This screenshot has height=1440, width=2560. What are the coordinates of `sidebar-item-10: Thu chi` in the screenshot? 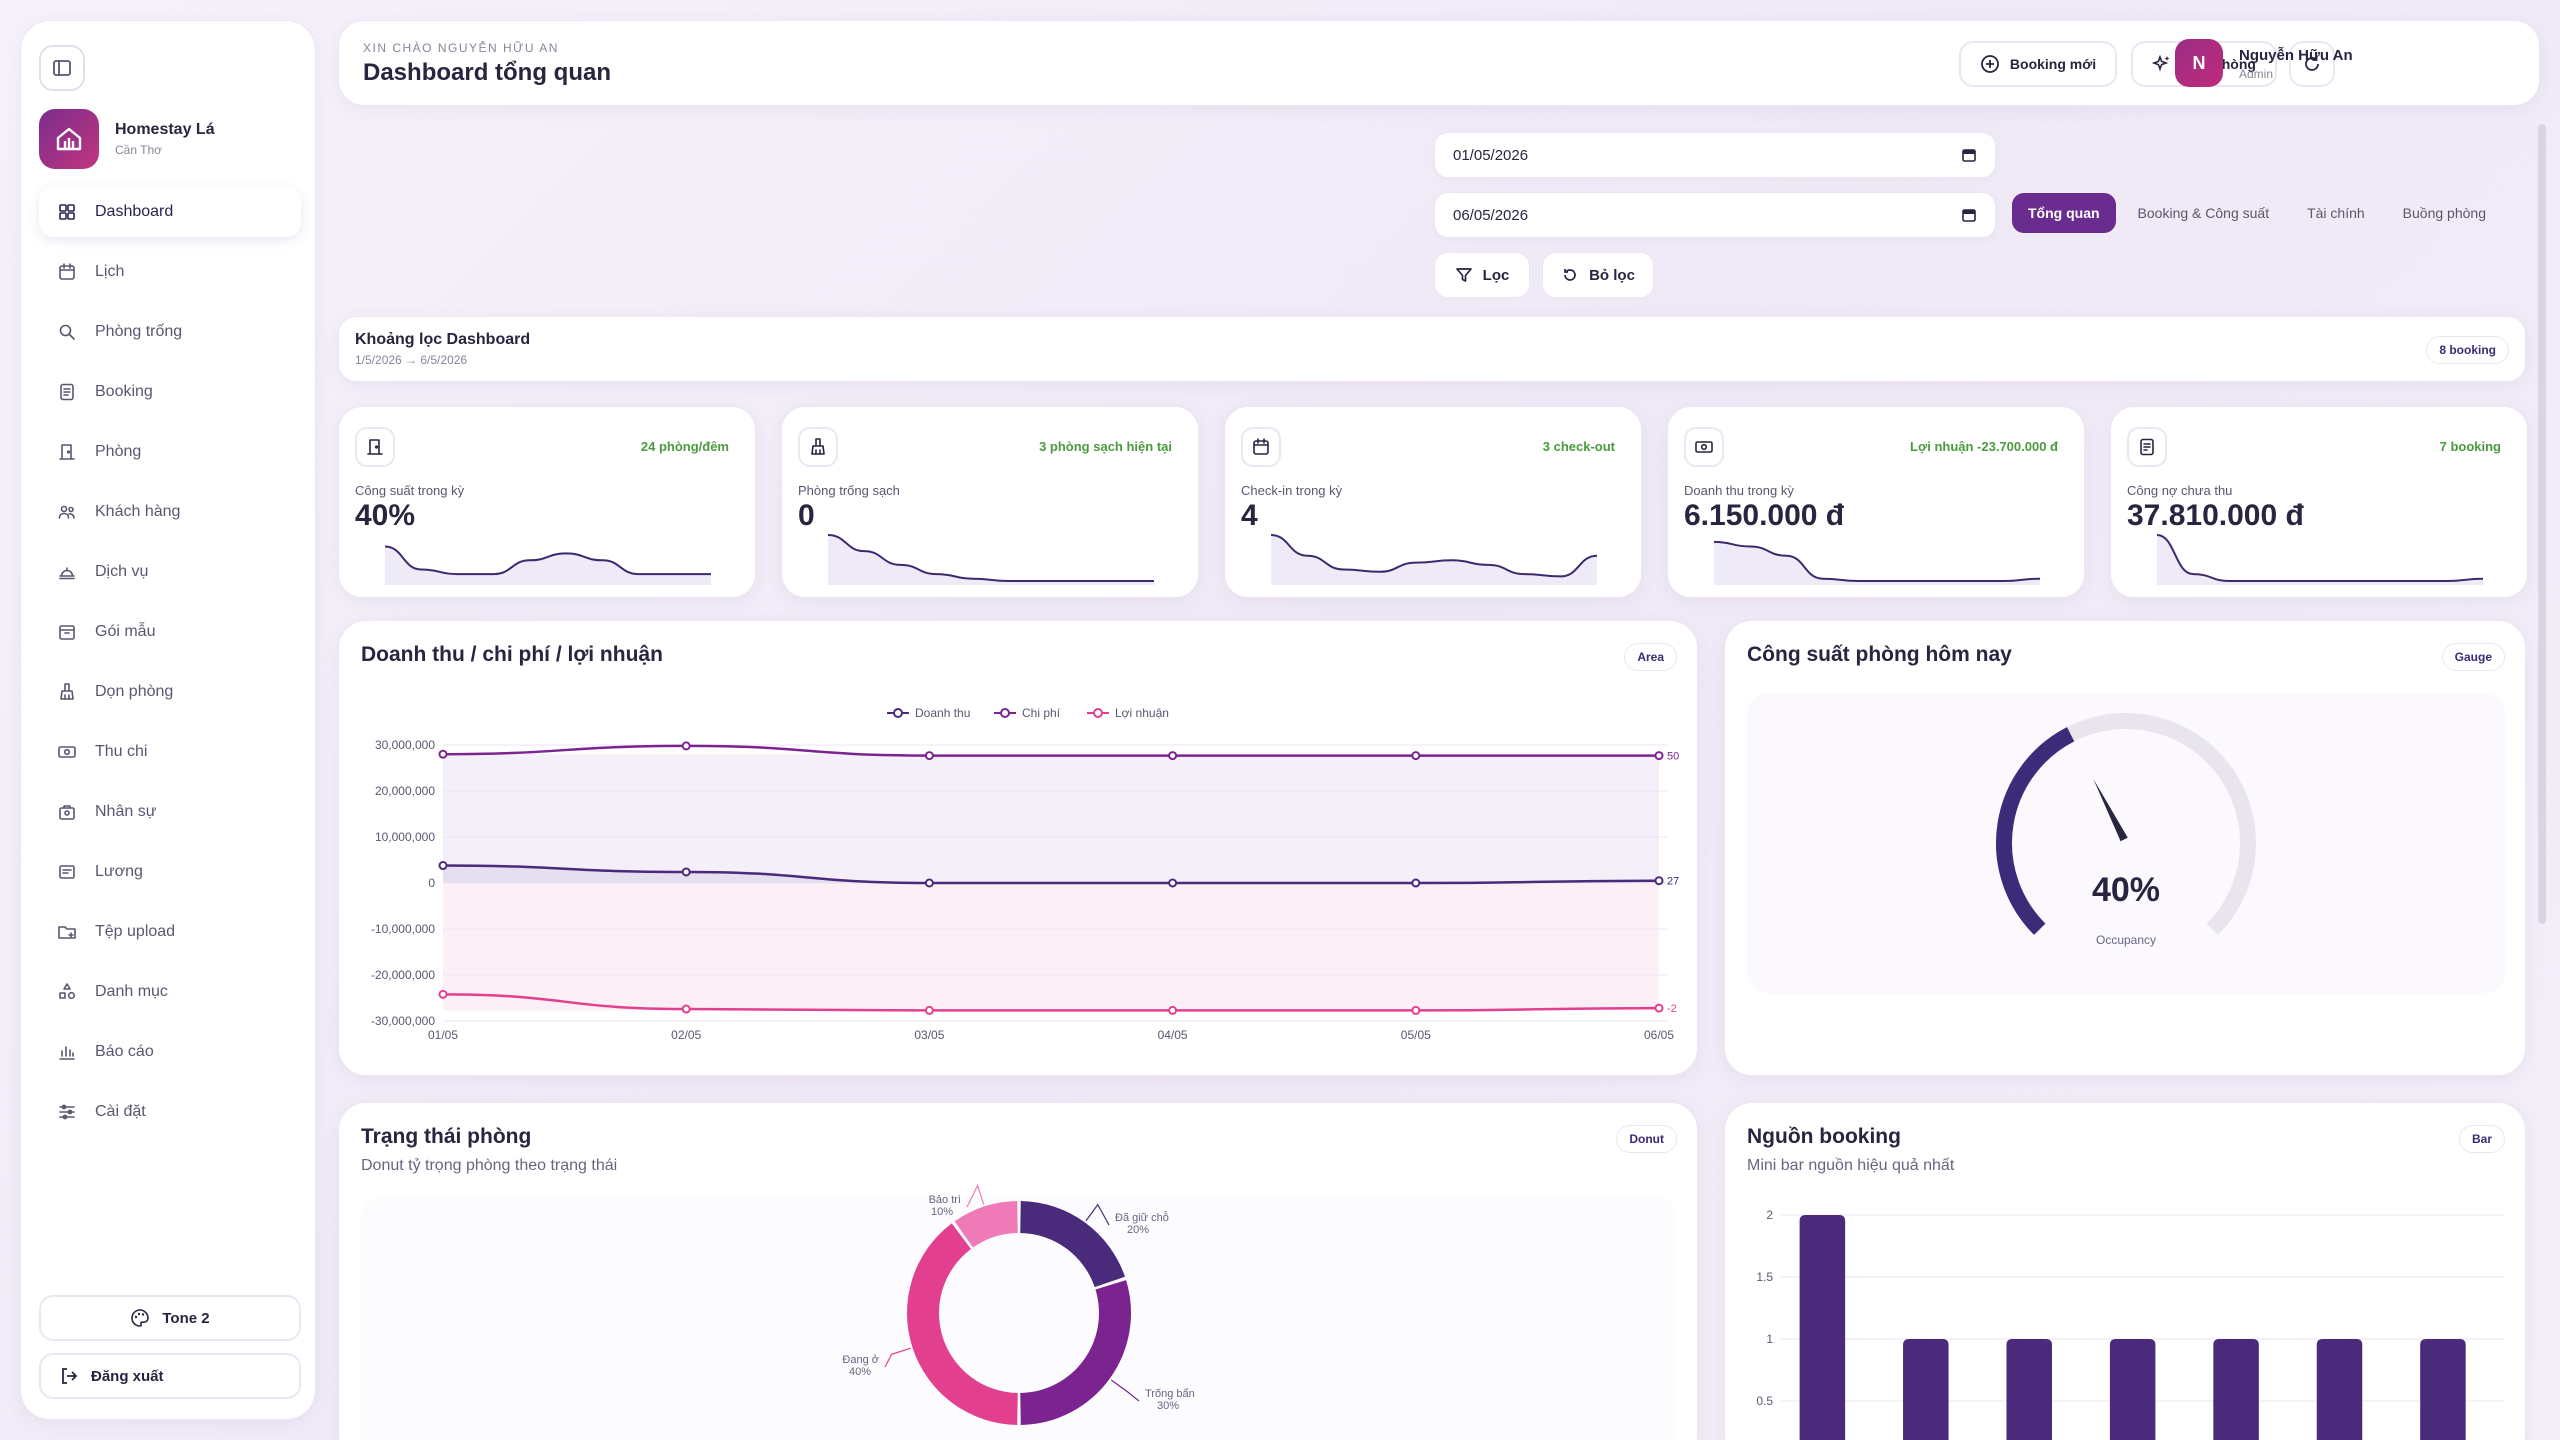 It's located at (170, 752).